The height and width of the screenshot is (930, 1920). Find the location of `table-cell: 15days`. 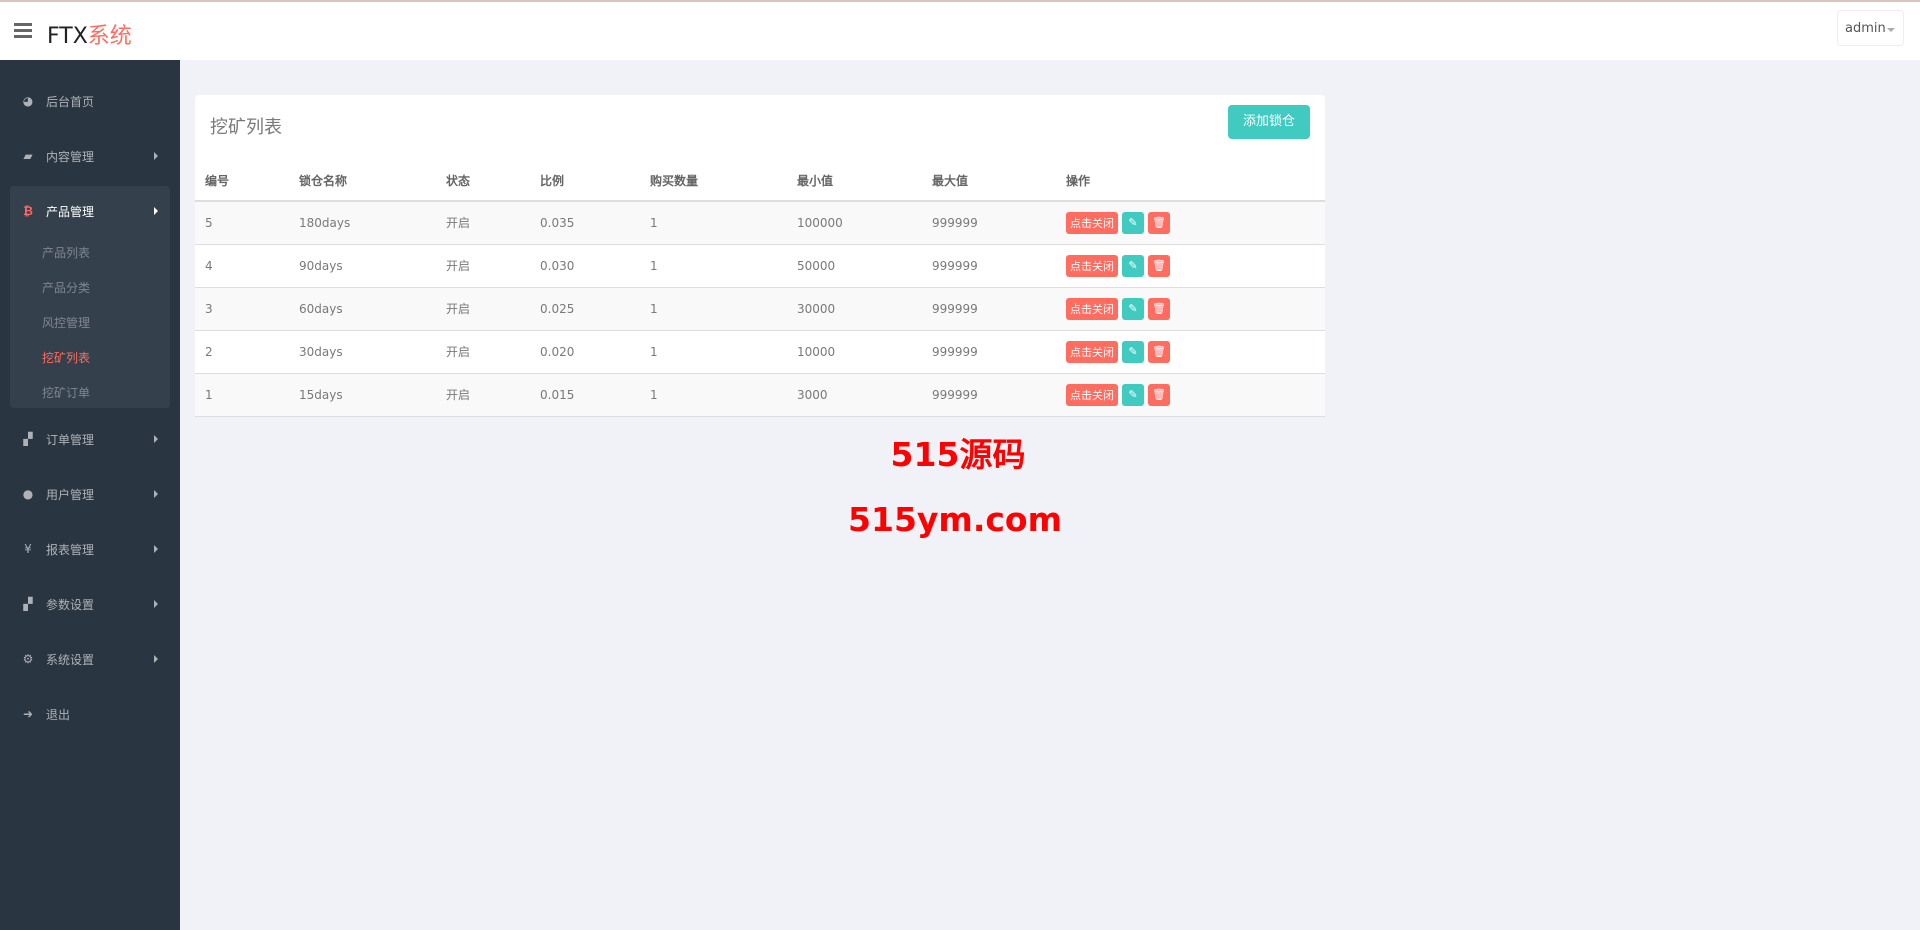

table-cell: 15days is located at coordinates (372, 395).